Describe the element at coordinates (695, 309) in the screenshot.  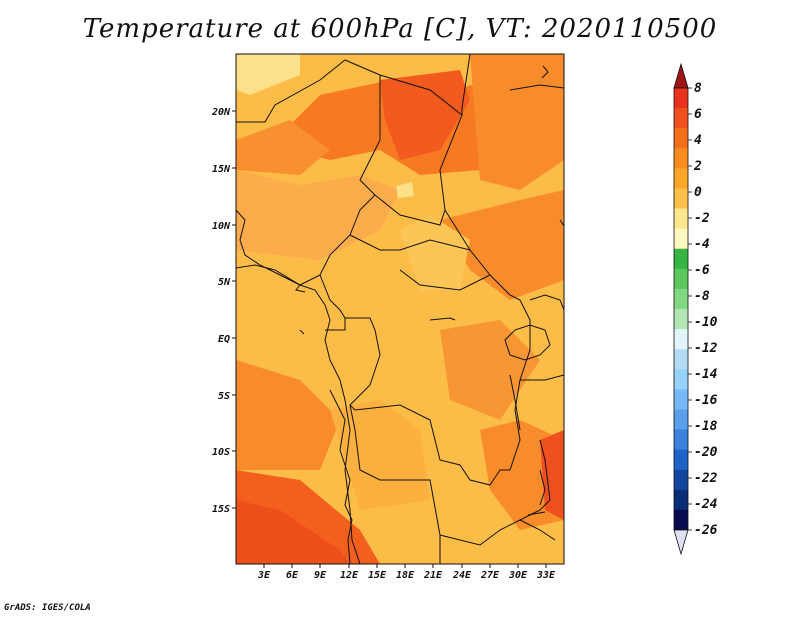
I see `colorbar: 8 6 4 2 0 -2 -4 -6 -8 -10 -12 -14 -16 -18 -20 -22 -24 -26` at that location.